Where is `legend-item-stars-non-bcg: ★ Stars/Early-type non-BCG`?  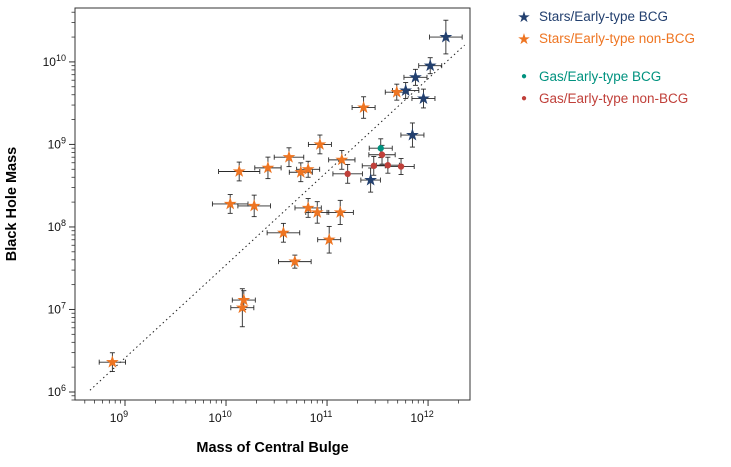
legend-item-stars-non-bcg: ★ Stars/Early-type non-BCG is located at coordinates (623, 39).